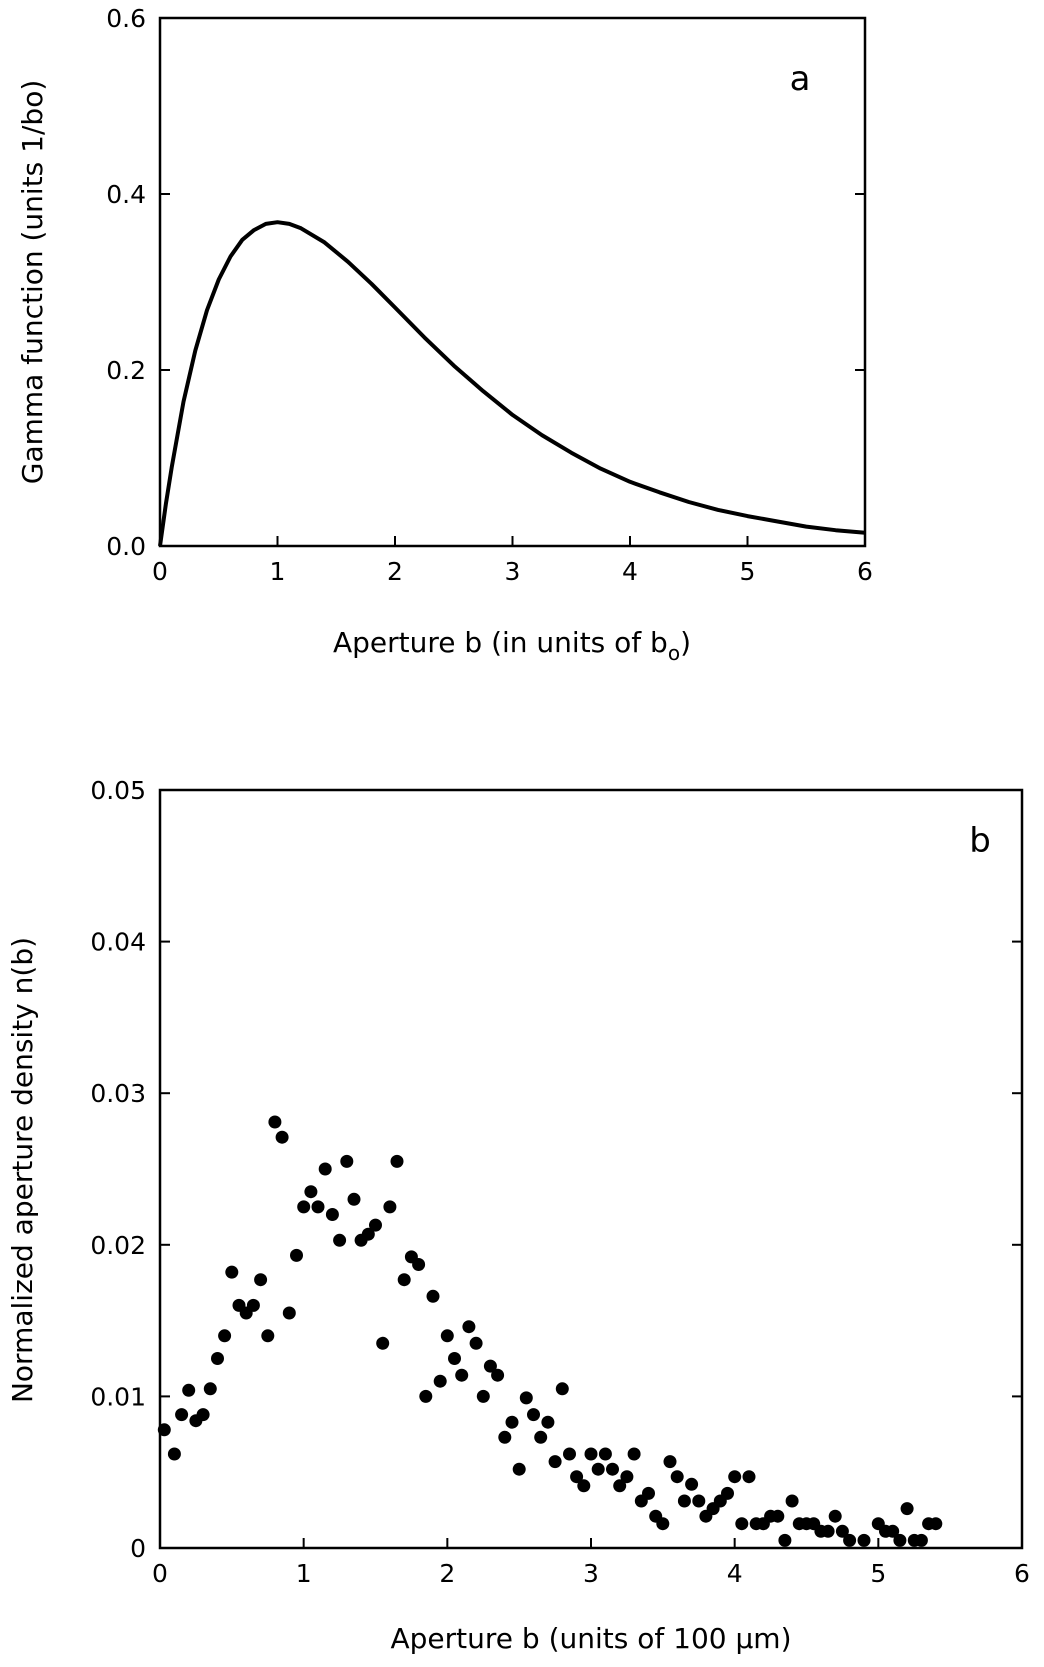 This screenshot has width=1044, height=1667. I want to click on y-tick-label: 0.0, so click(126, 546).